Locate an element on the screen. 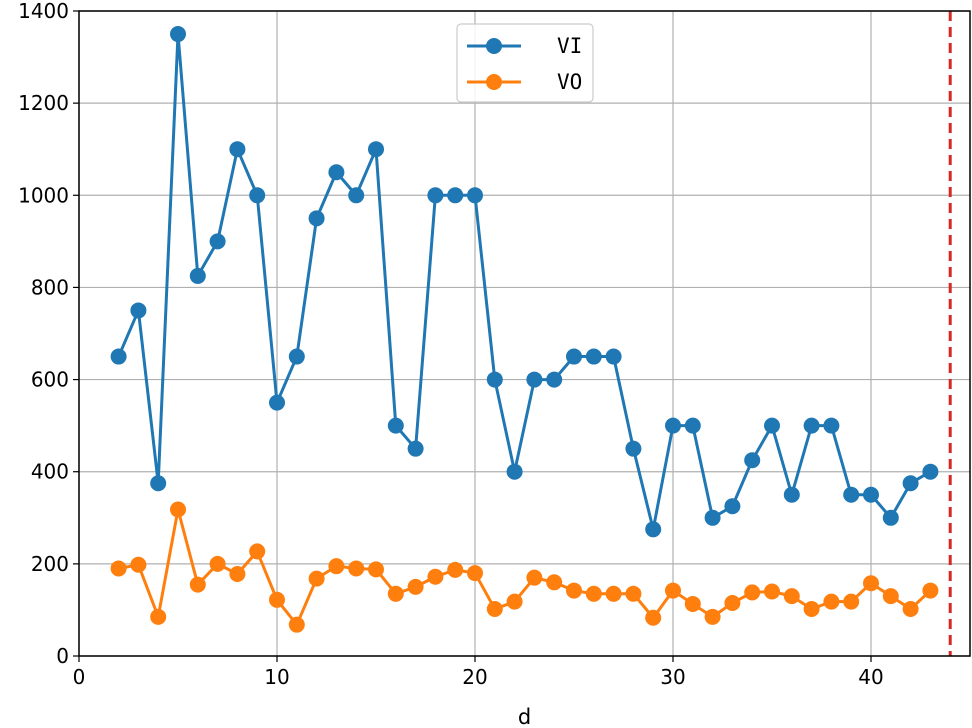 This screenshot has width=972, height=728. x-tick-label: 0 is located at coordinates (79, 677).